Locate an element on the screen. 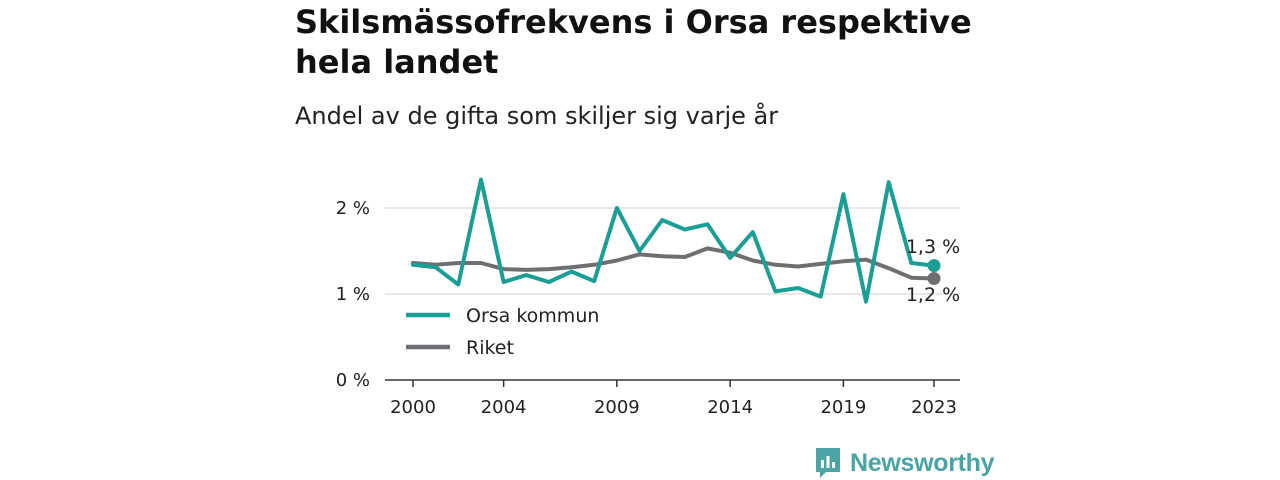 The image size is (1280, 480). brand-name: Newsworthy is located at coordinates (922, 462).